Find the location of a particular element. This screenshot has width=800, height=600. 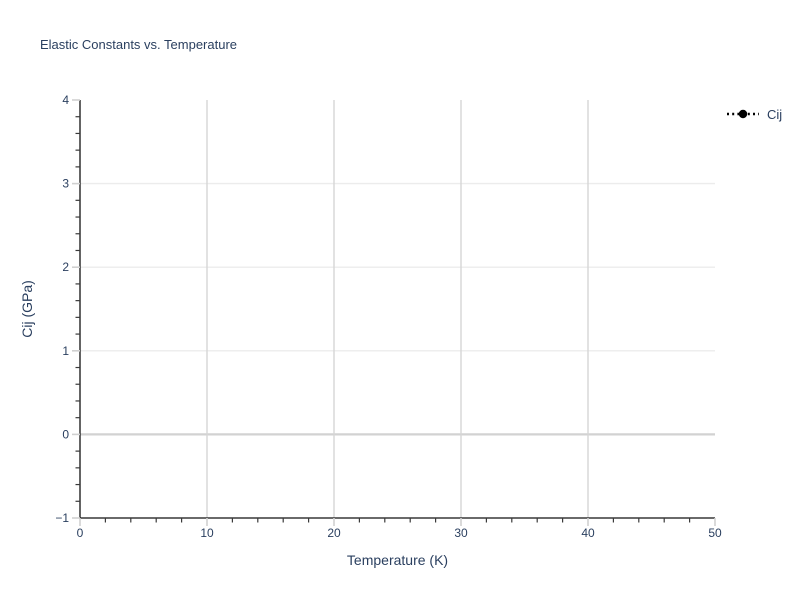

x-tick-label: 10 is located at coordinates (207, 533).